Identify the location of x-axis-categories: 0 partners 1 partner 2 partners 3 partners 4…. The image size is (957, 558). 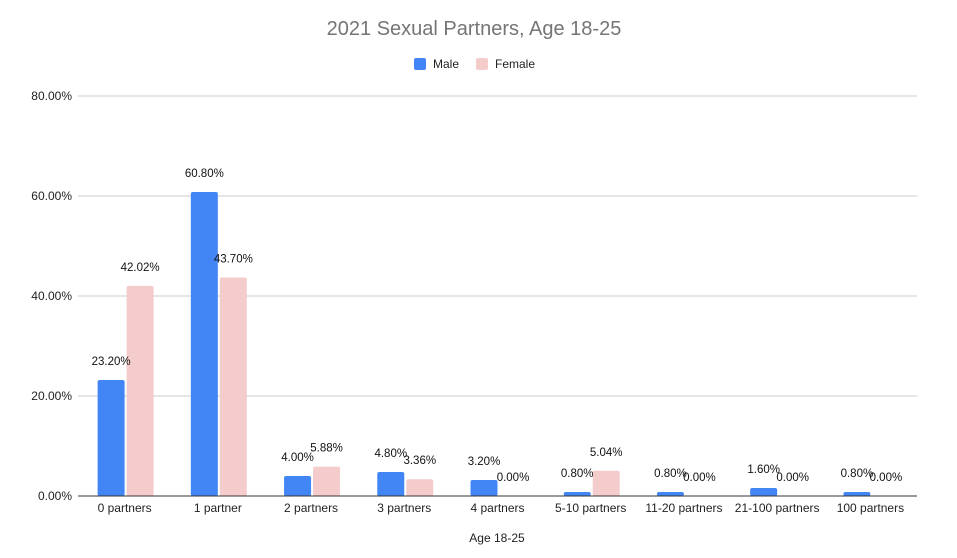
(501, 508).